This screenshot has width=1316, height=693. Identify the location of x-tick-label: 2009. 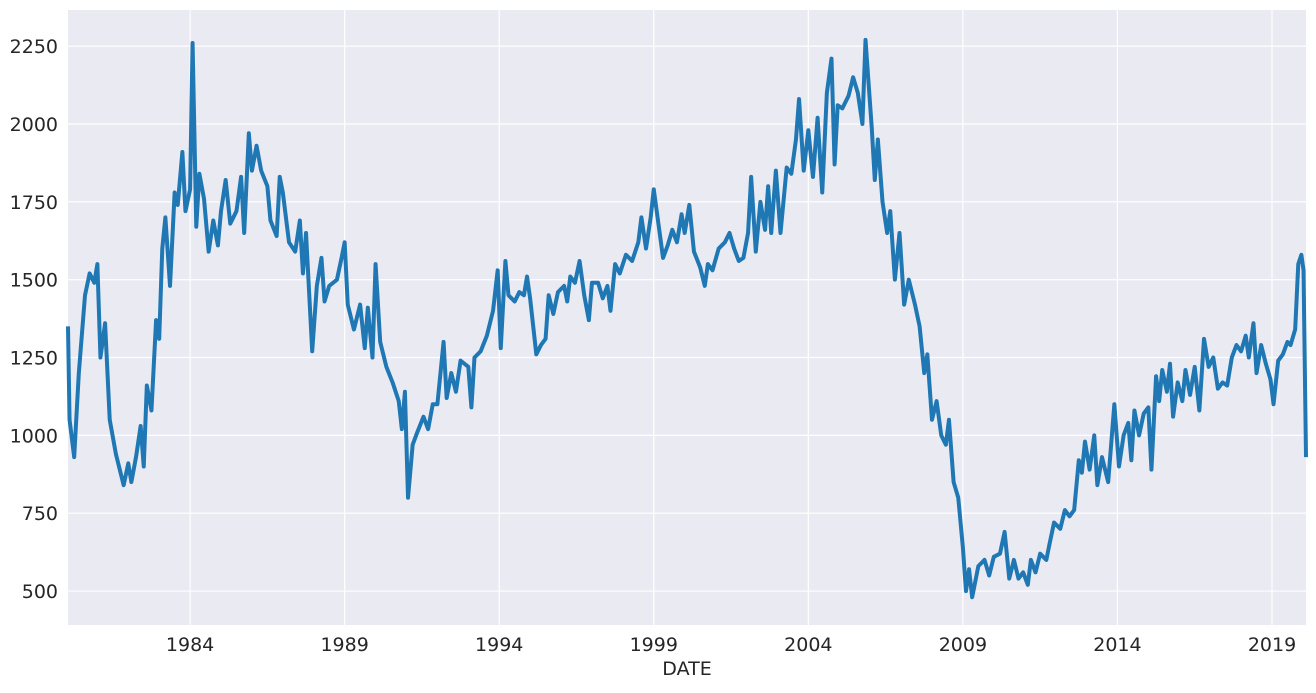
(963, 645).